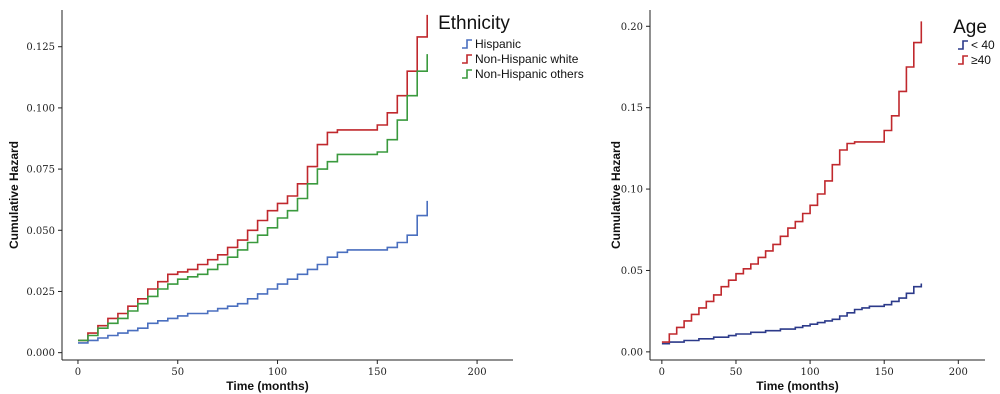 This screenshot has width=1000, height=394. What do you see at coordinates (40, 292) in the screenshot?
I see `y-tick-label: 0.025` at bounding box center [40, 292].